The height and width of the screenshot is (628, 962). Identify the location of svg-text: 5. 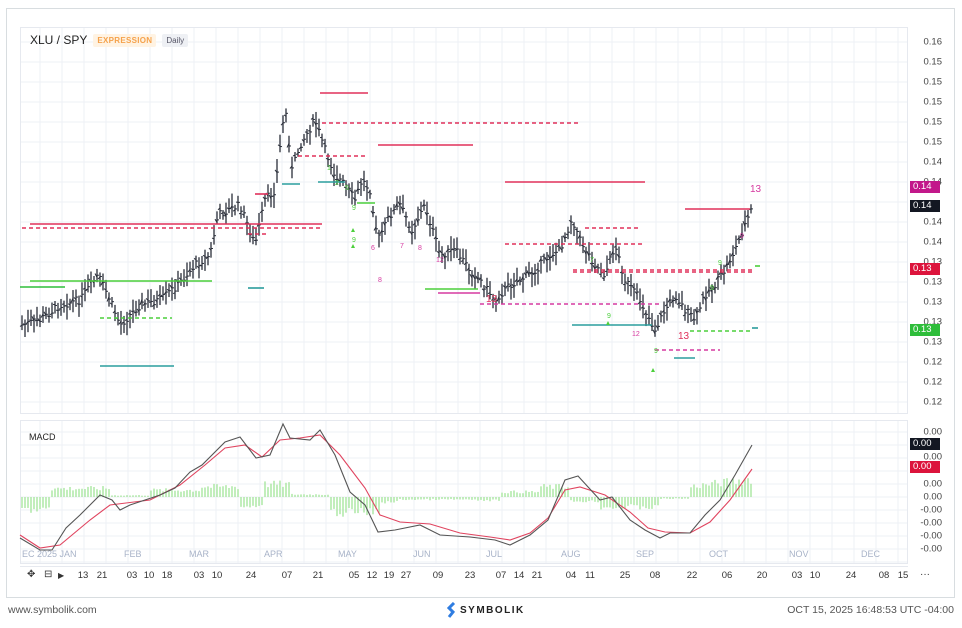
(347, 188).